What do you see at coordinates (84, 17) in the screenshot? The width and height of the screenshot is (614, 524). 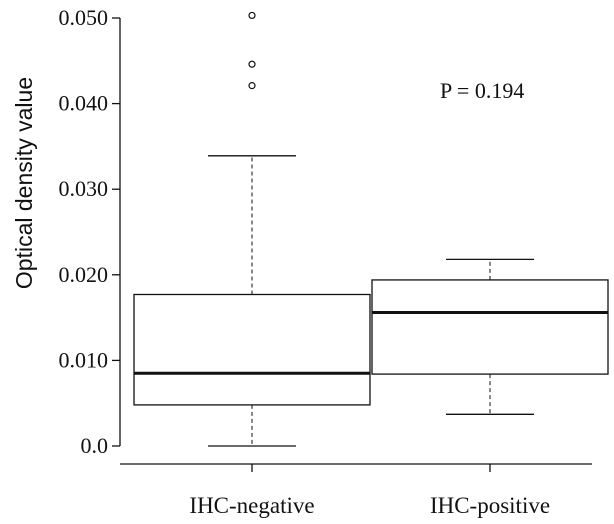 I see `y-tick-label: 0.050` at bounding box center [84, 17].